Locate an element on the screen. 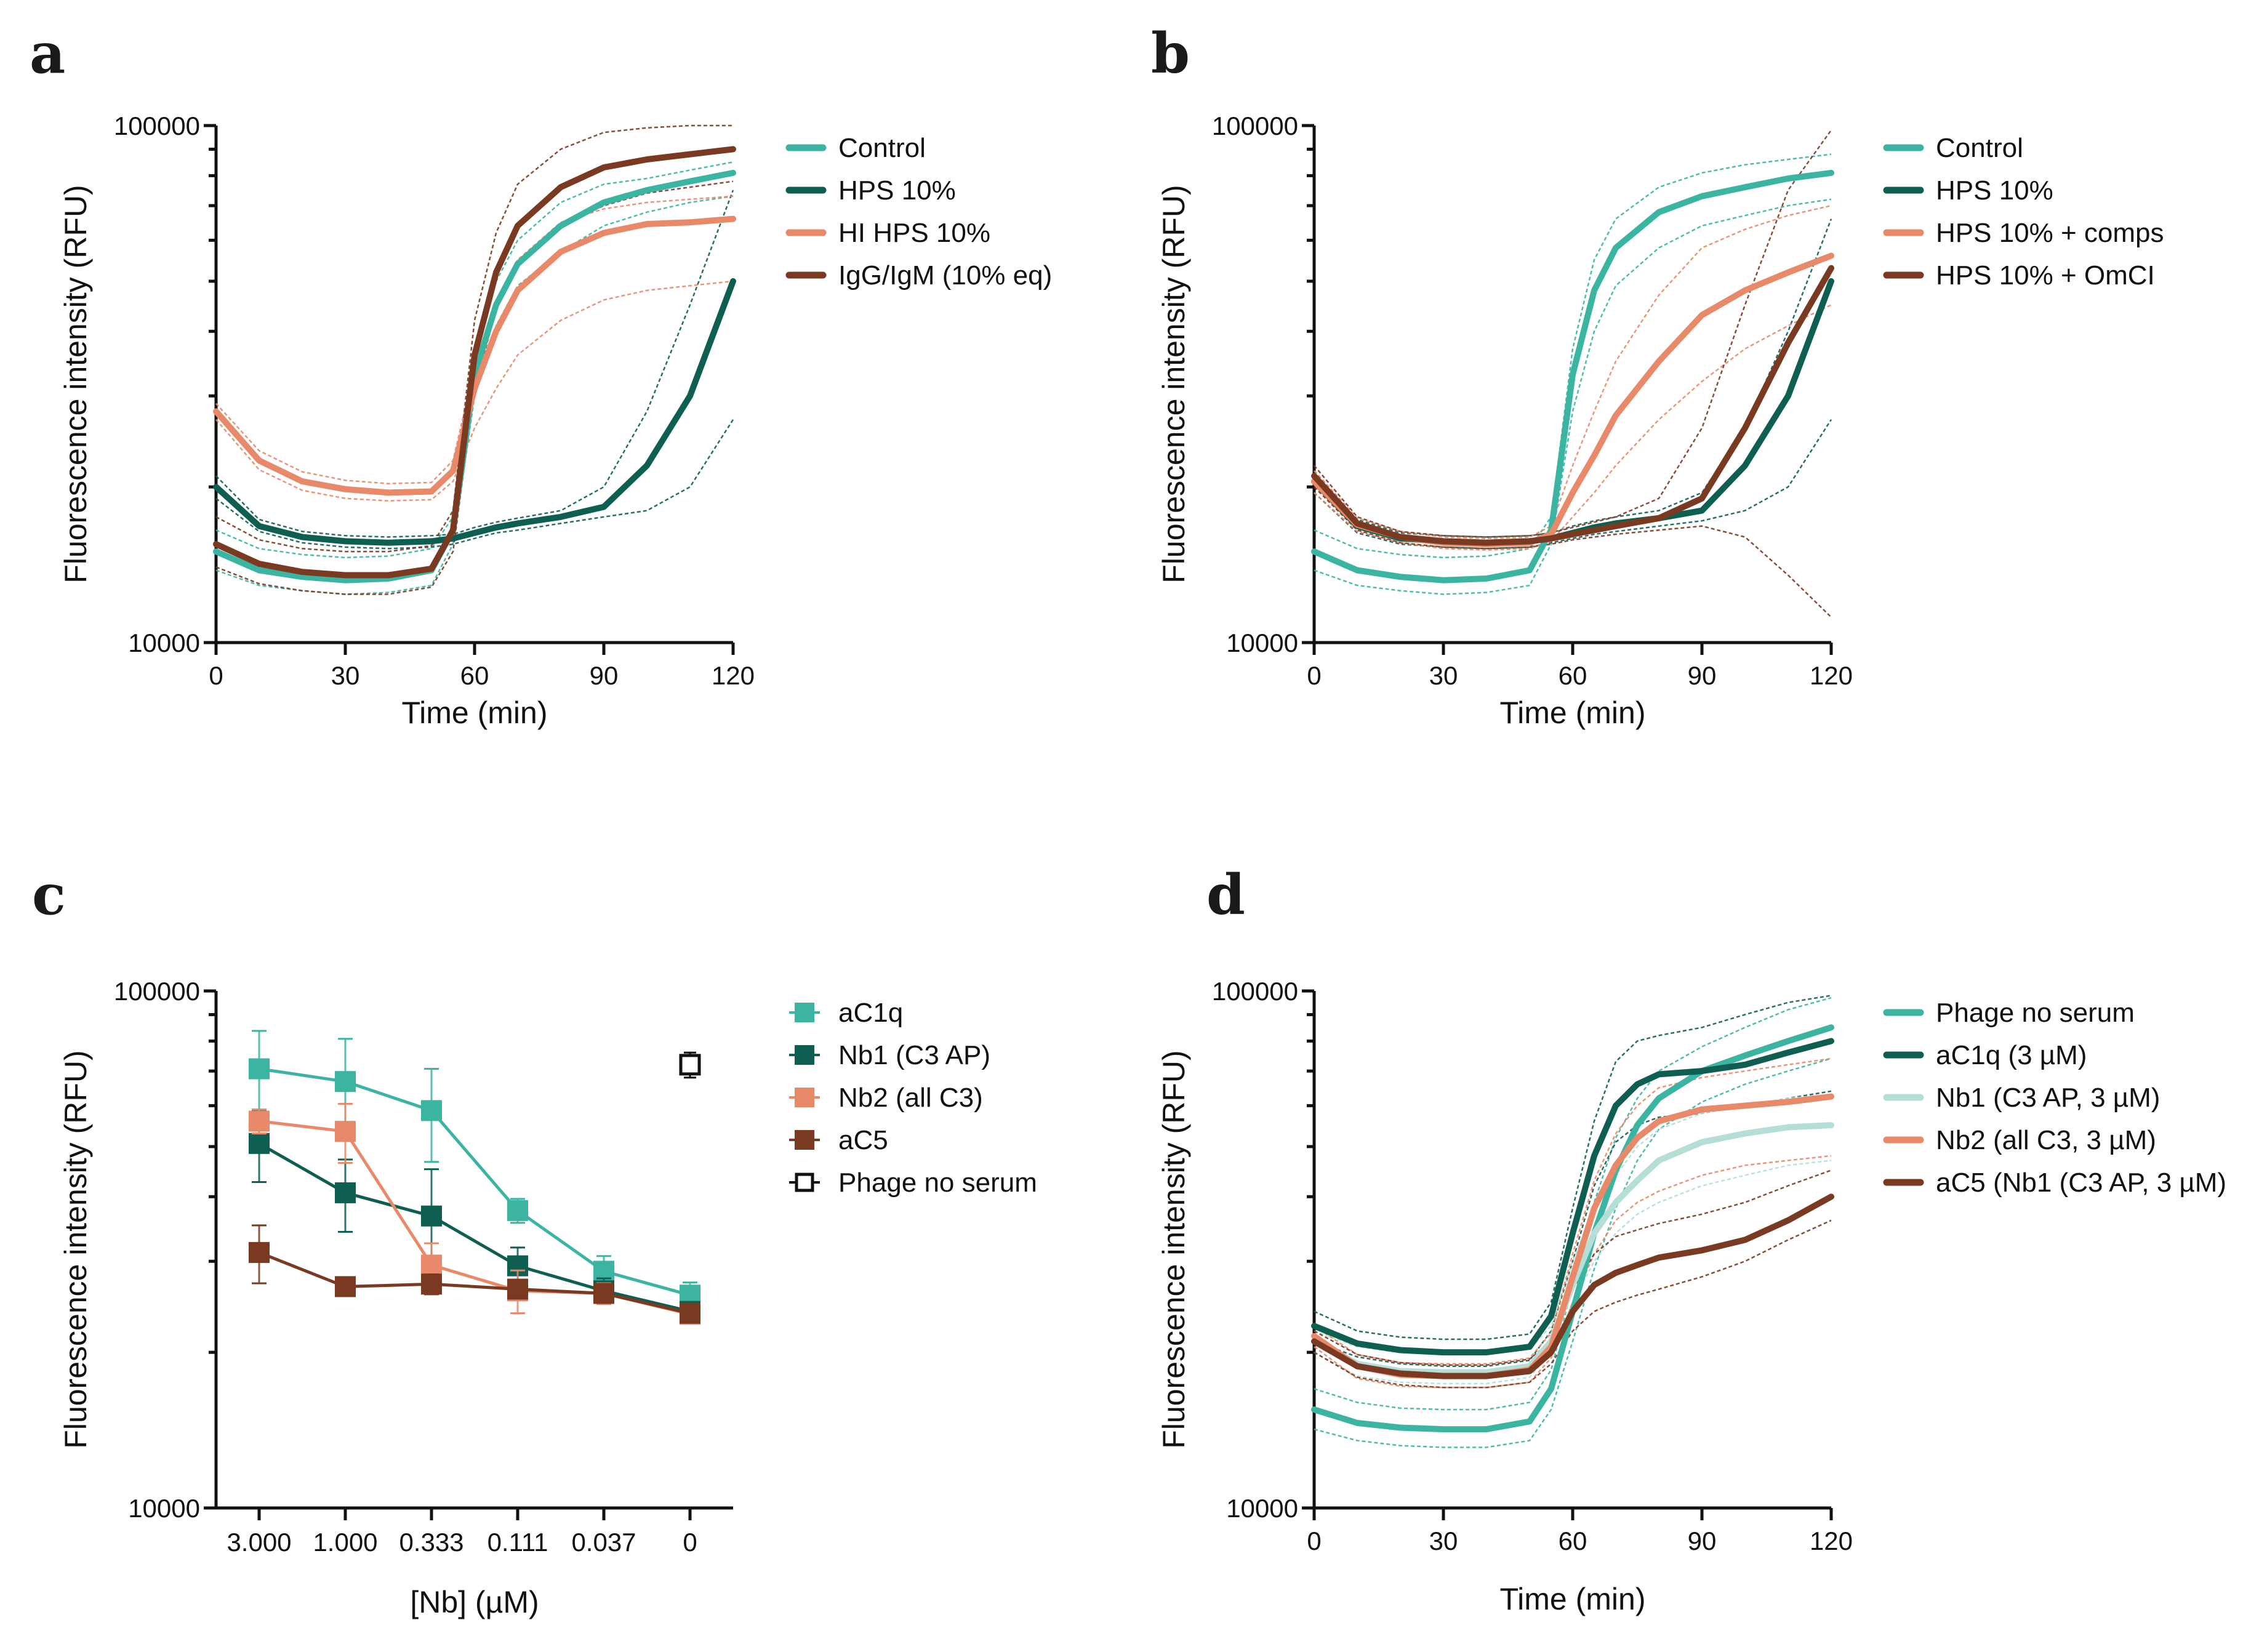 Image resolution: width=2267 pixels, height=1652 pixels. x-tick-label: 3.000 is located at coordinates (259, 1542).